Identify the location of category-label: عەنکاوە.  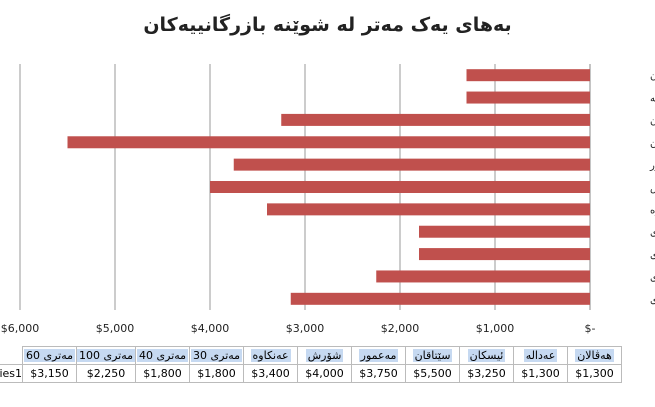
(652, 210).